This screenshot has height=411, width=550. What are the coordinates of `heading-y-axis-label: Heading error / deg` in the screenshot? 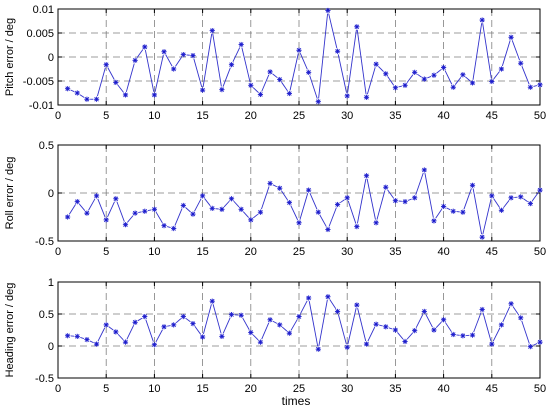 It's located at (10, 330).